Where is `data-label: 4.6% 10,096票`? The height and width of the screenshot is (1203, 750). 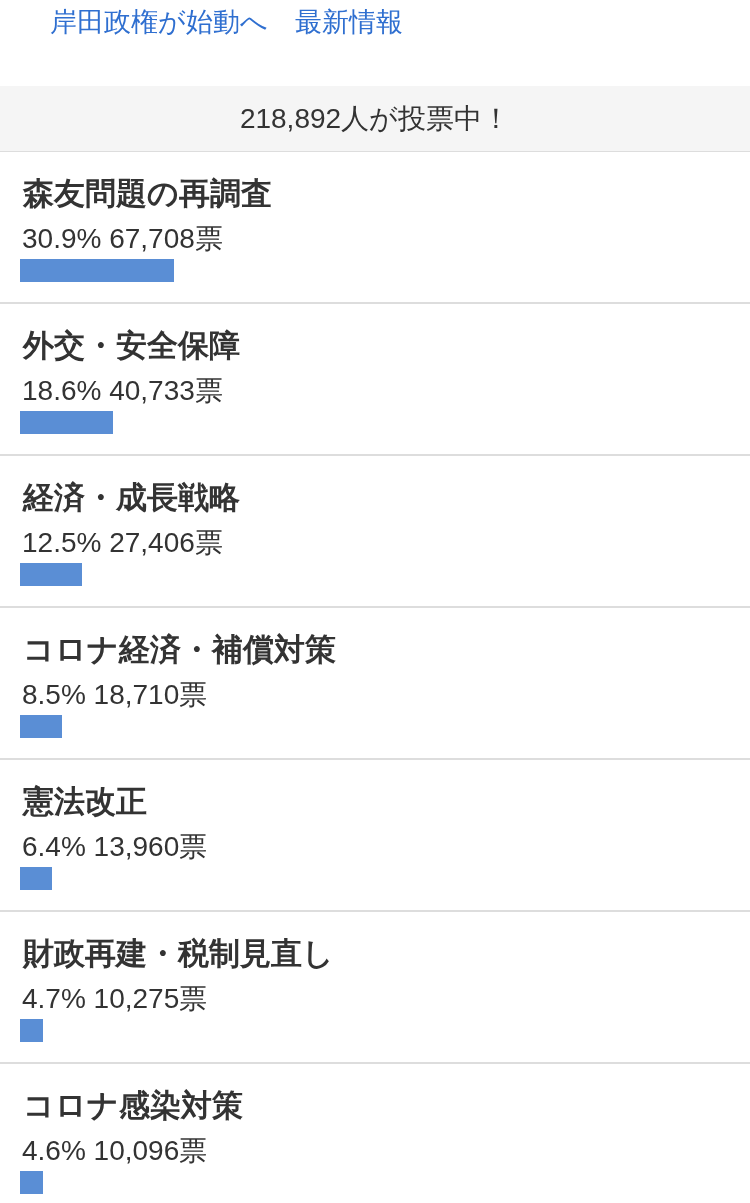
data-label: 4.6% 10,096票 is located at coordinates (115, 1150).